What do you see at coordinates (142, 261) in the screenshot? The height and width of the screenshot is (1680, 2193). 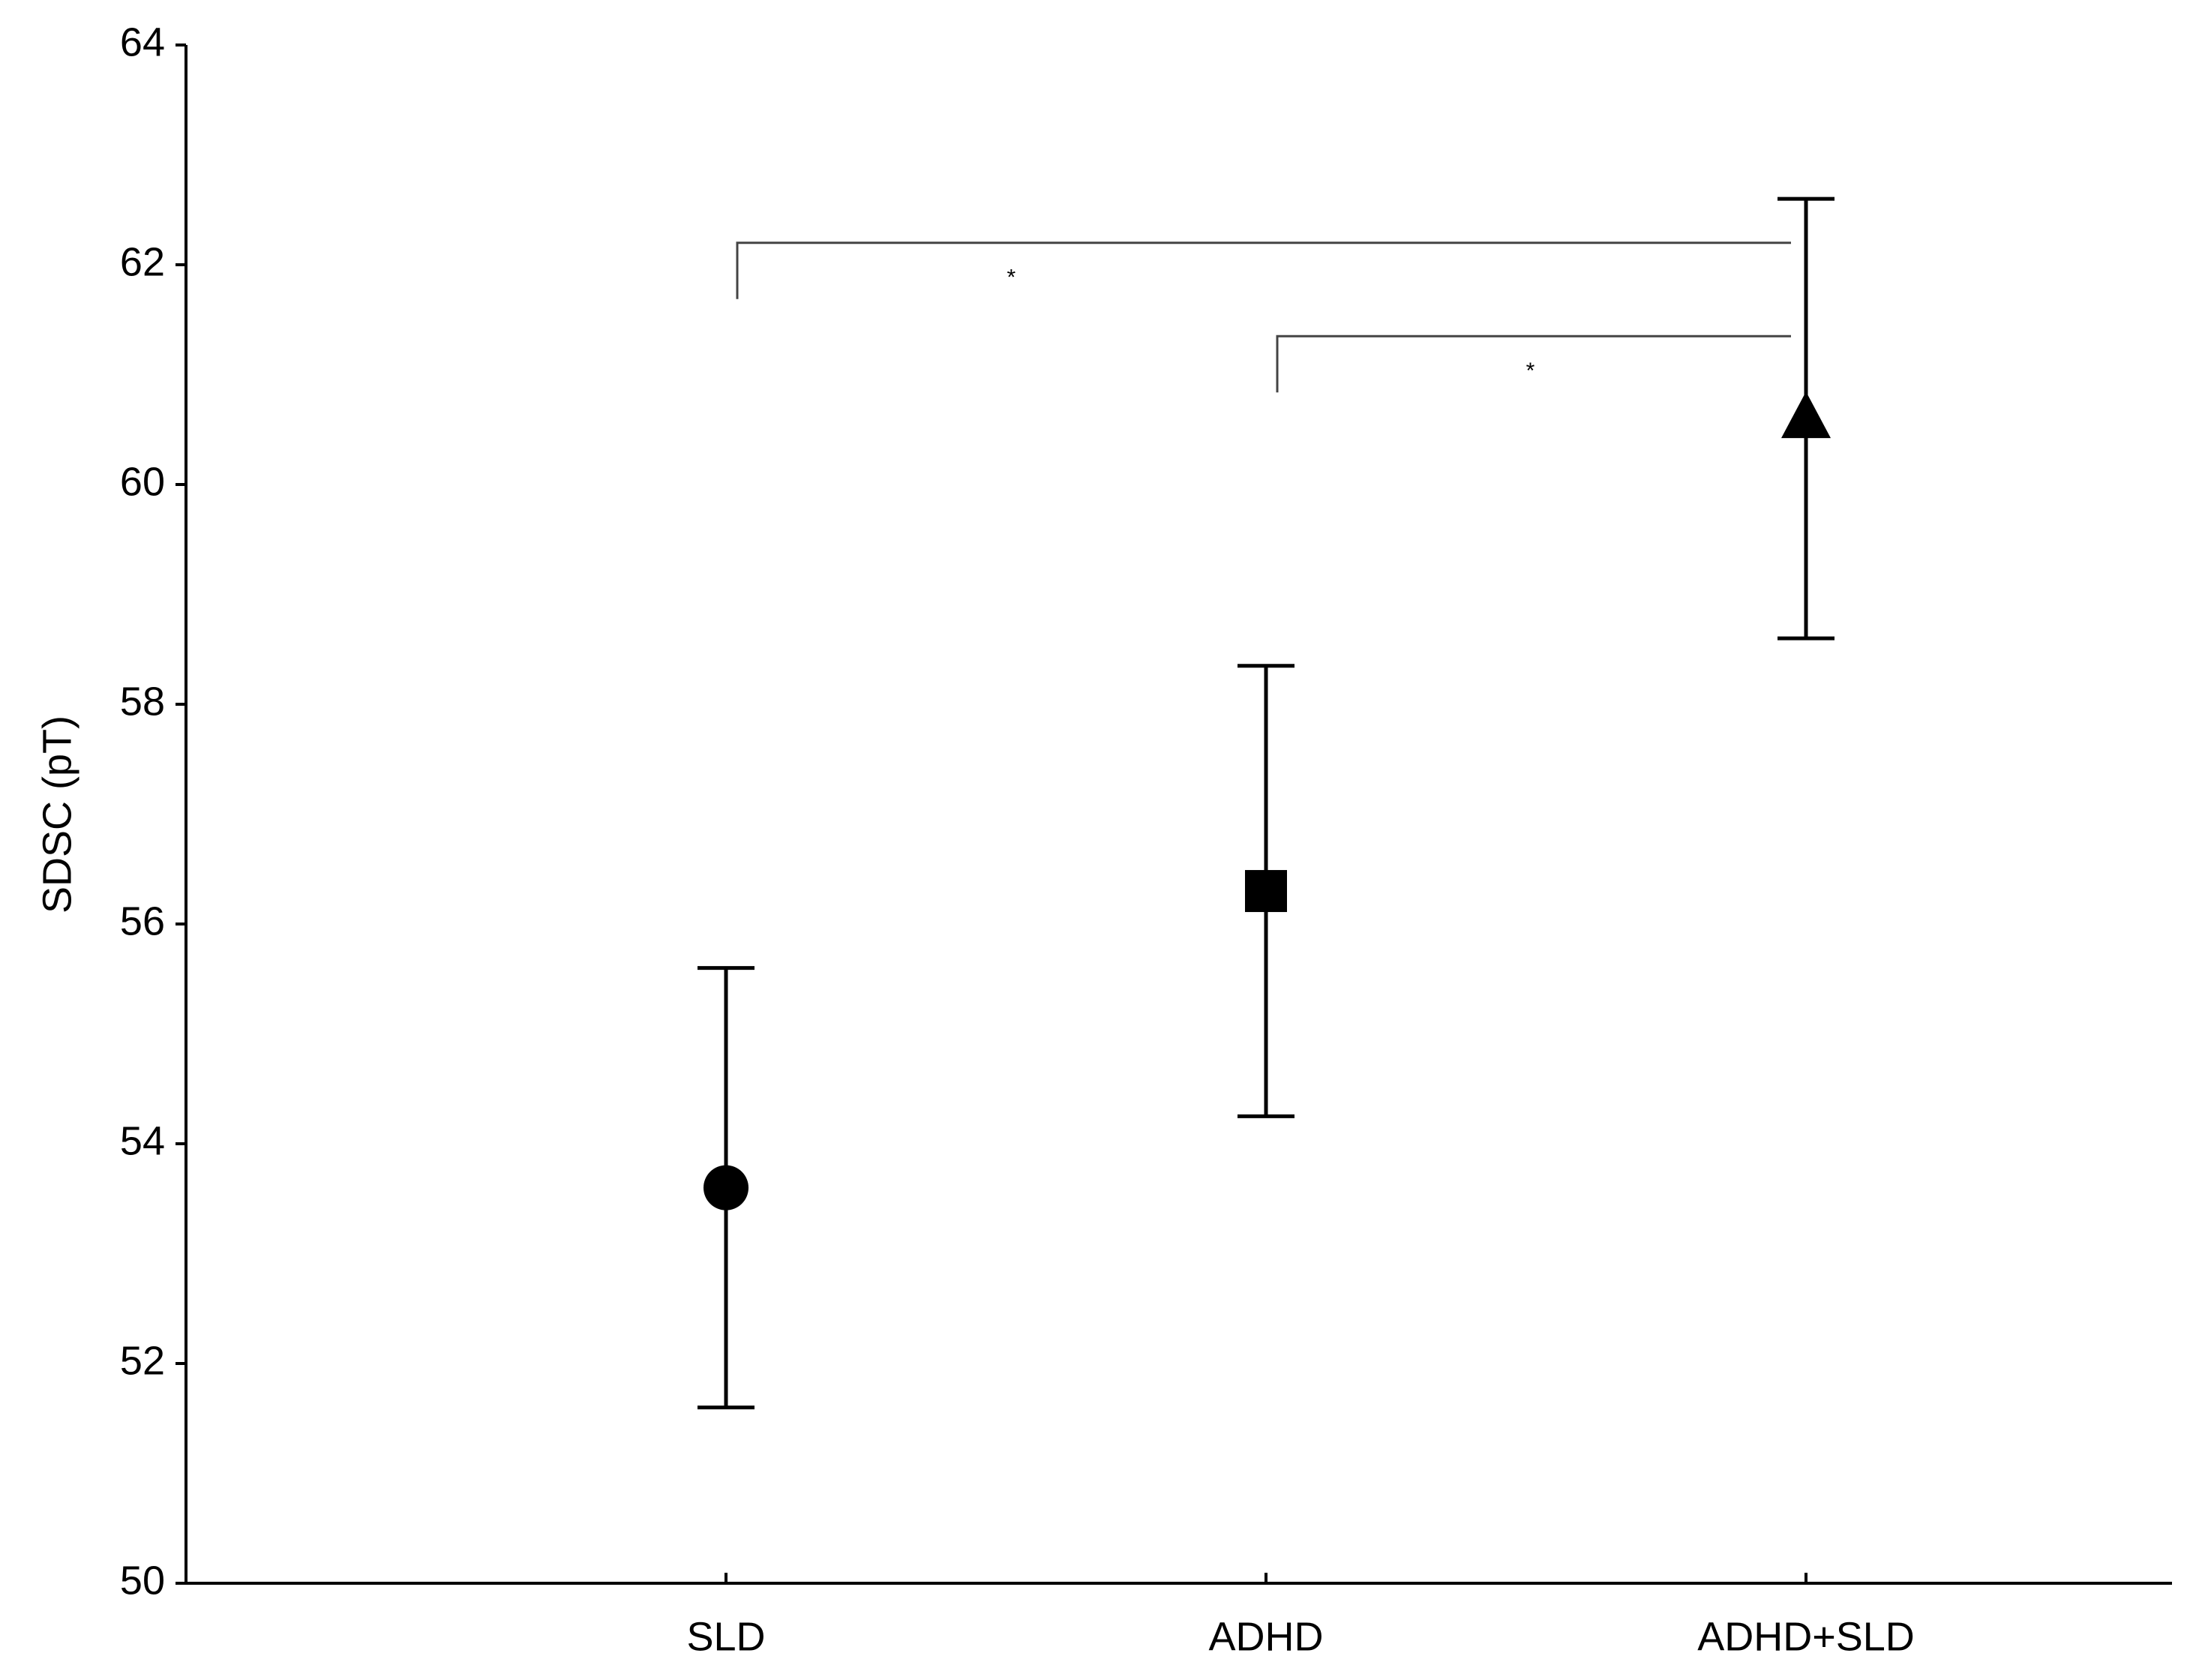 I see `y-tick-label: 62` at bounding box center [142, 261].